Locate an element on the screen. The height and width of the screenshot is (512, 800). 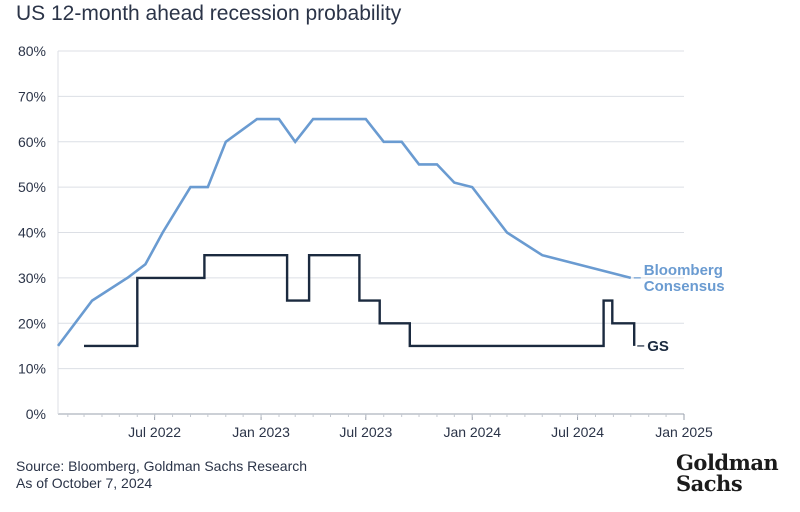
y-tick-label: 30% is located at coordinates (32, 278).